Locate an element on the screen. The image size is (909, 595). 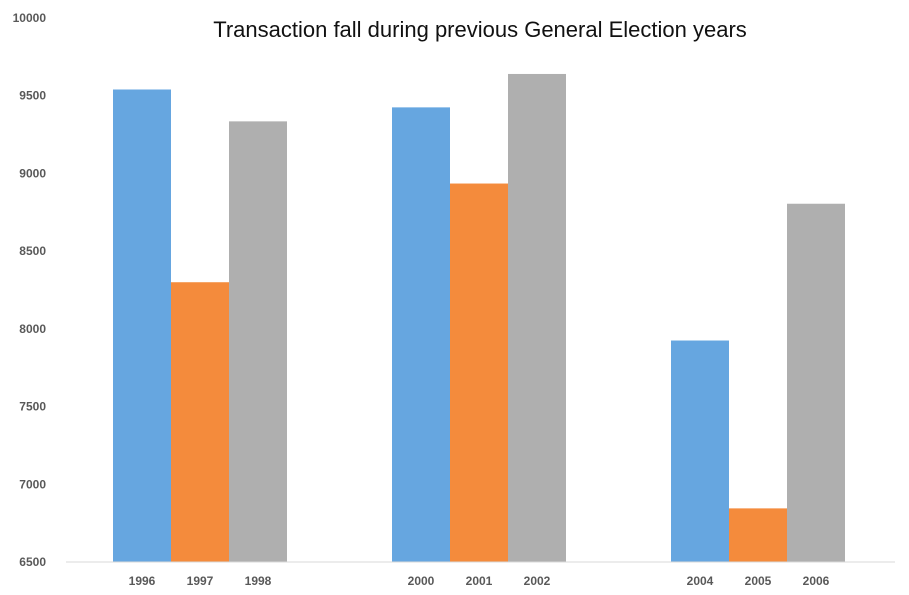
bar-2000 is located at coordinates (421, 334).